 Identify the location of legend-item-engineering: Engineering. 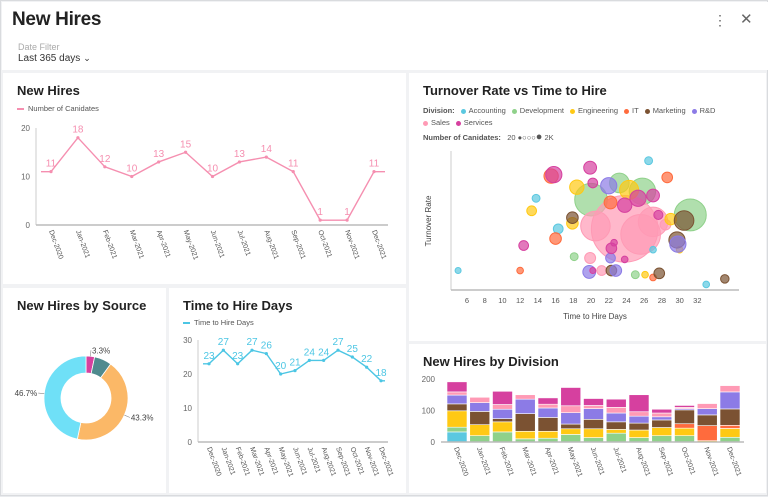
(598, 110).